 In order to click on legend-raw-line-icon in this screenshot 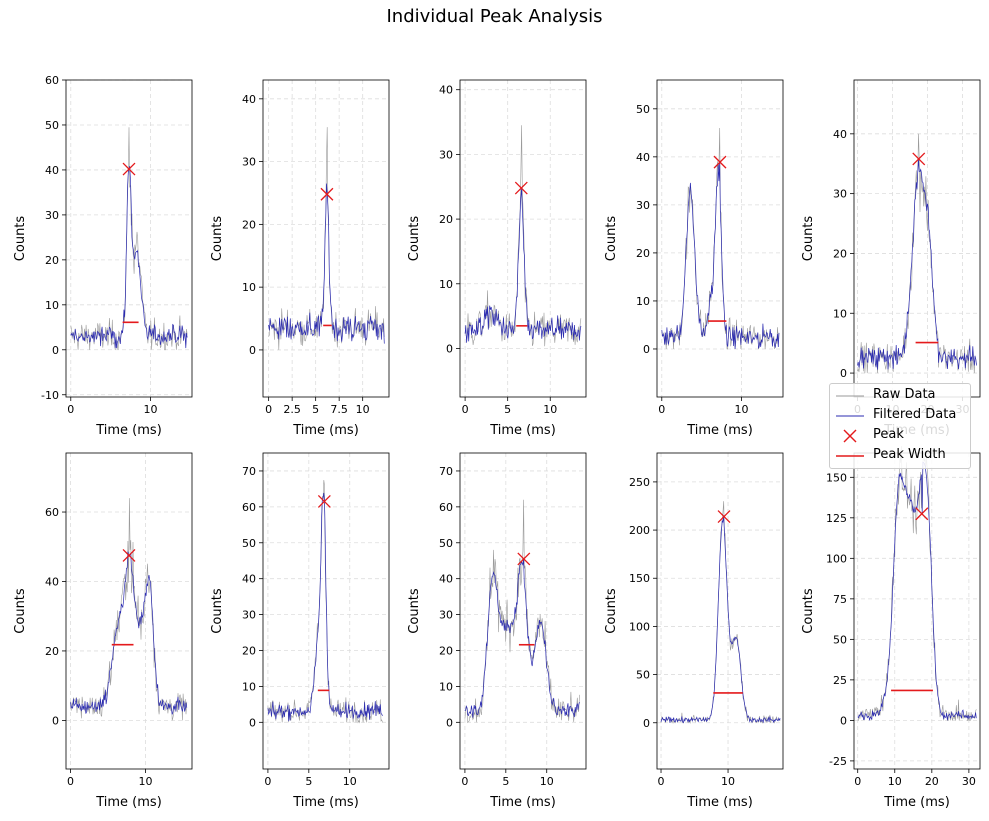, I will do `click(850, 396)`.